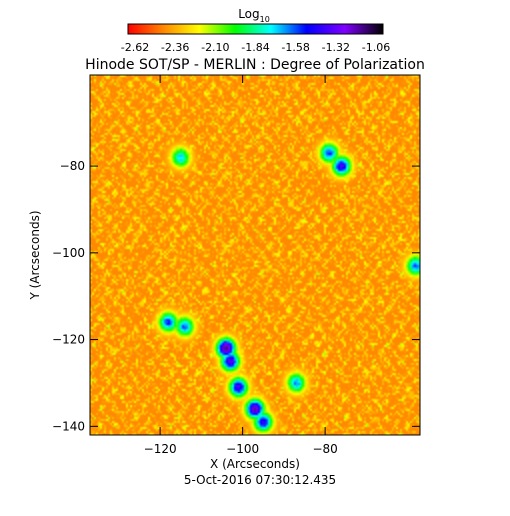 Image resolution: width=510 pixels, height=516 pixels. What do you see at coordinates (265, 19) in the screenshot?
I see `colorbar-title-sub: 10` at bounding box center [265, 19].